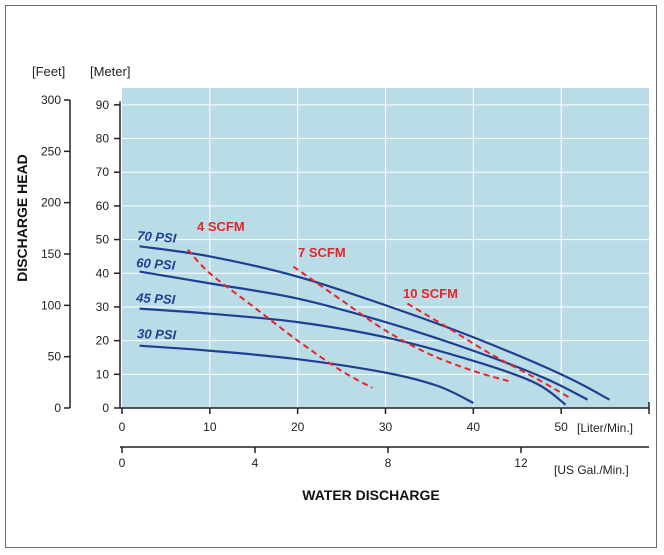  What do you see at coordinates (430, 293) in the screenshot?
I see `series-label-10-scfm: 10 SCFM` at bounding box center [430, 293].